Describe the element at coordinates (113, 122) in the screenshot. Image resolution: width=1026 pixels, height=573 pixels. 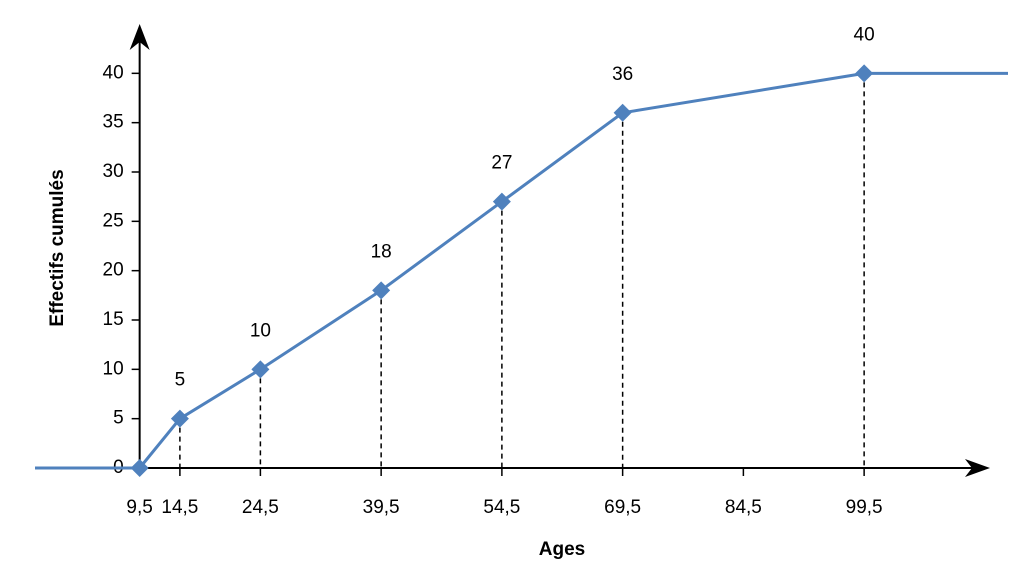
I see `y-tick-label: 35` at that location.